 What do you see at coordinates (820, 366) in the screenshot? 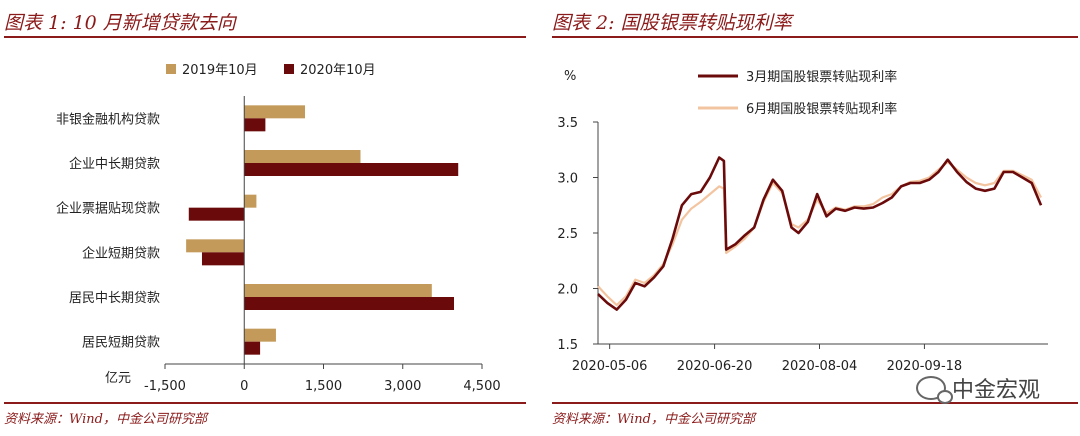
I see `x-tick-label: 2020-08-04` at bounding box center [820, 366].